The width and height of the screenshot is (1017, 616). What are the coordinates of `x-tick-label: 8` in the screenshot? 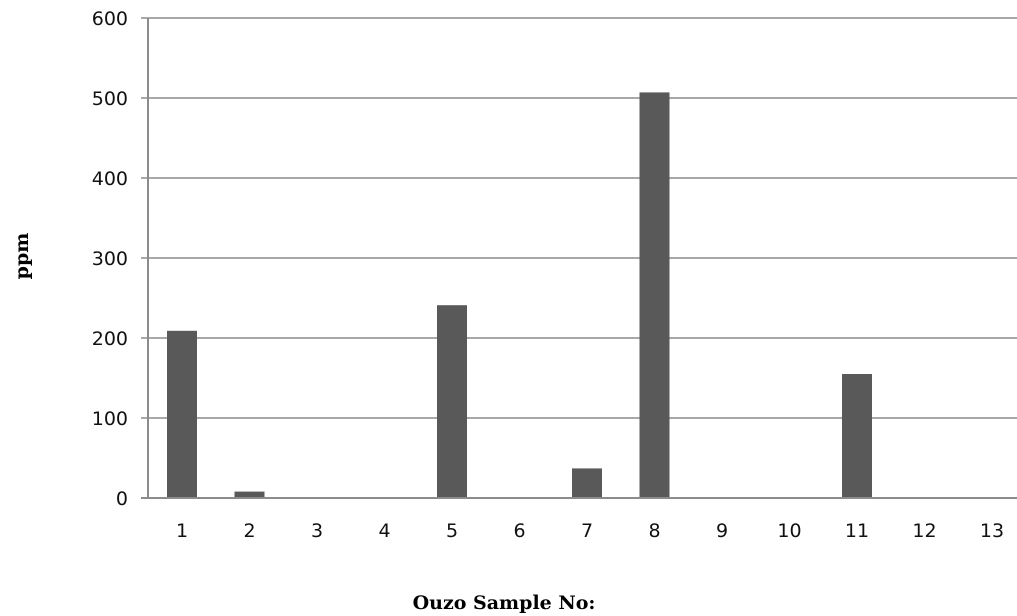 It's located at (654, 531).